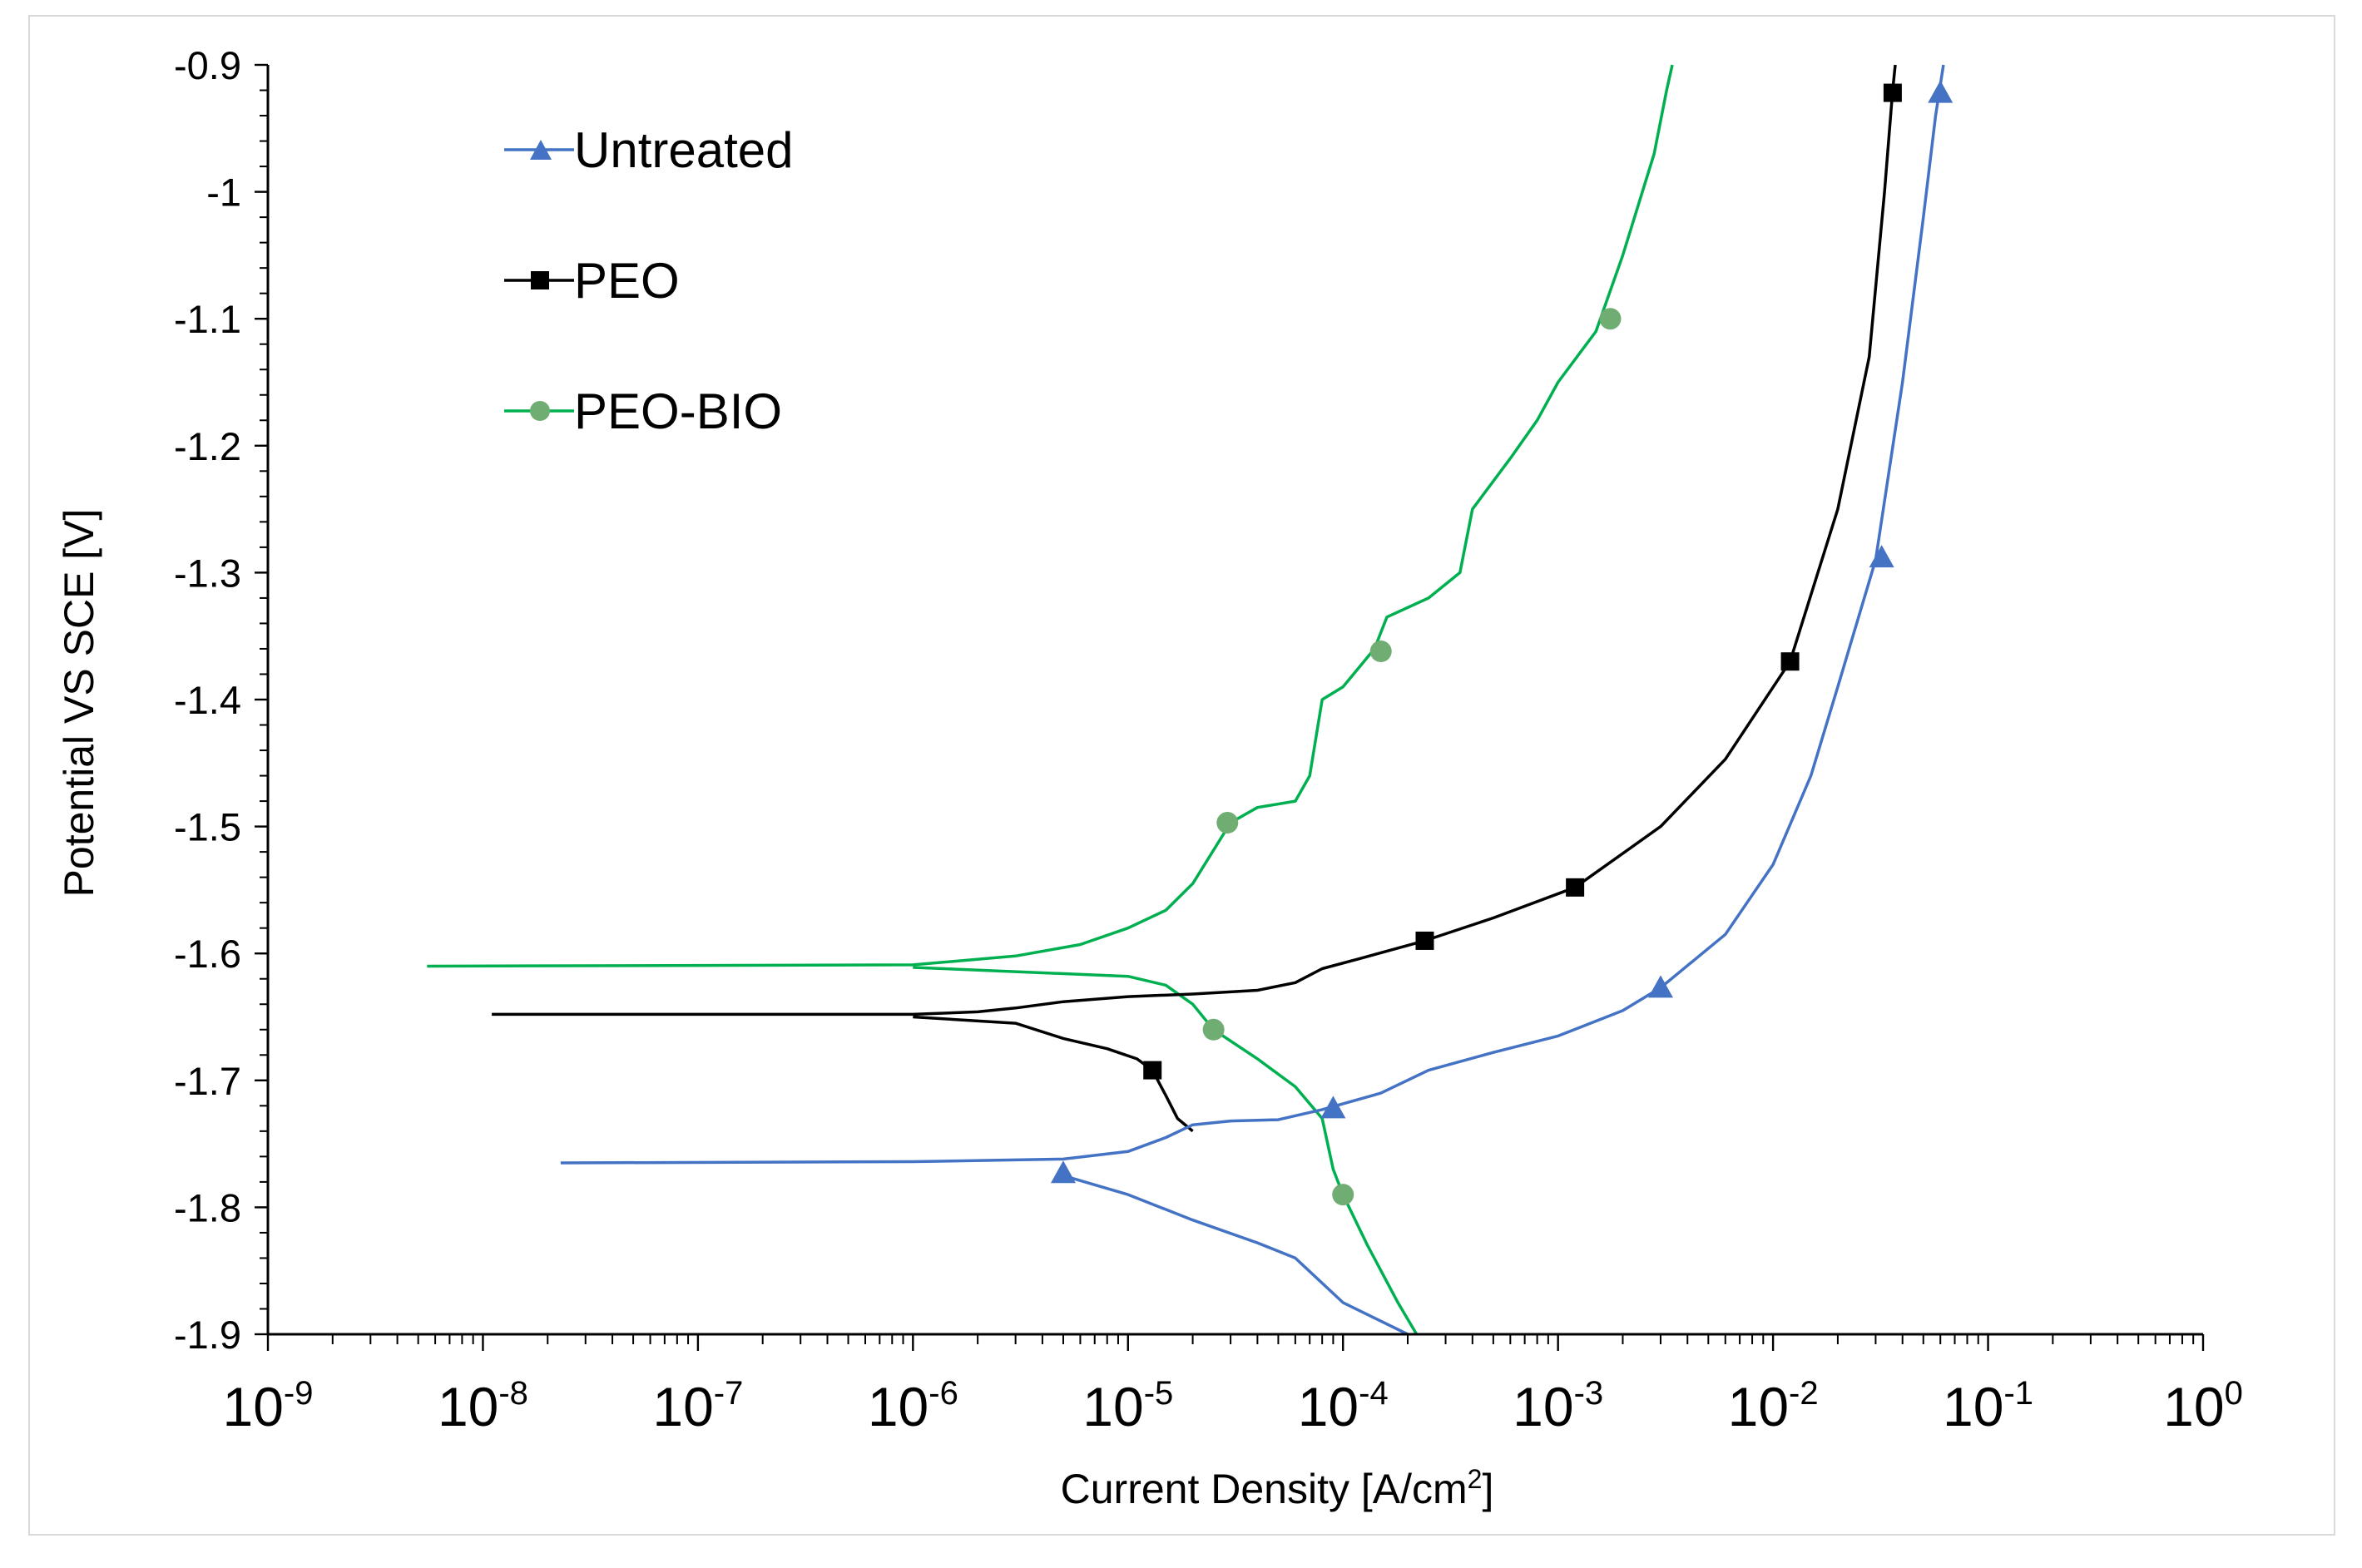 Image resolution: width=2362 pixels, height=1568 pixels. I want to click on series-line-peo-bio-cathodic, so click(1166, 1150).